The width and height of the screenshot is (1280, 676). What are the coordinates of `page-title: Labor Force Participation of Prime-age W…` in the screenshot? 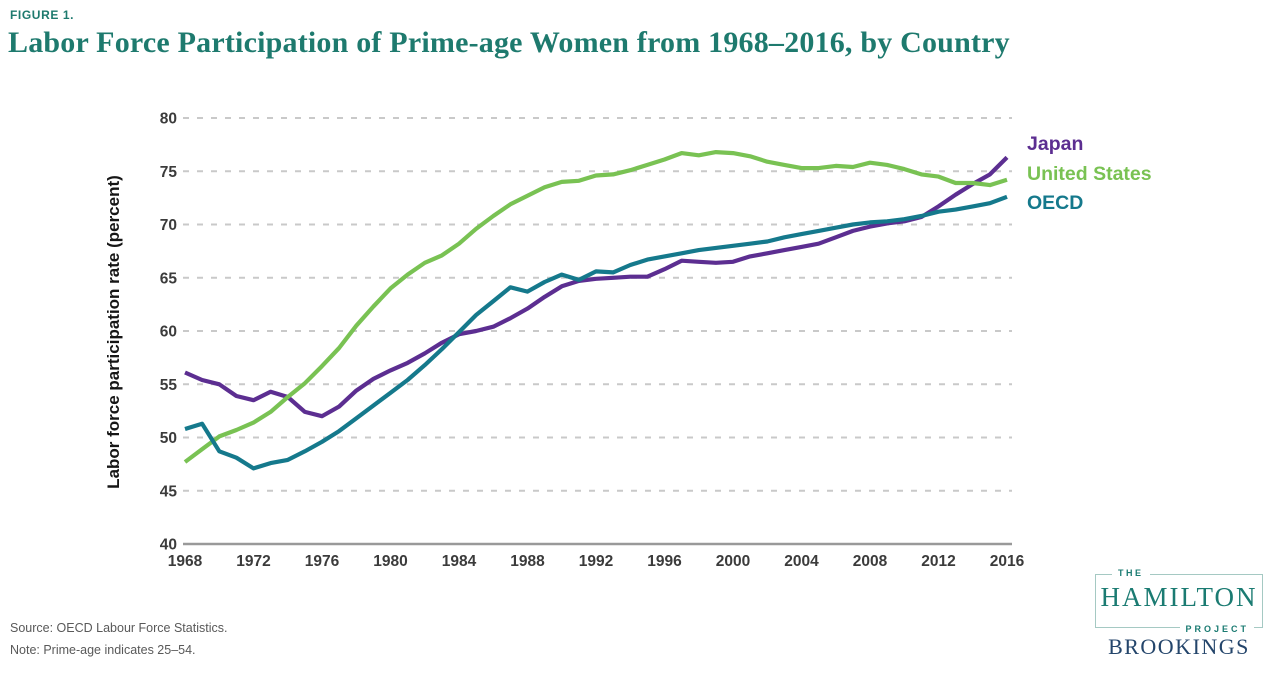 It's located at (509, 42).